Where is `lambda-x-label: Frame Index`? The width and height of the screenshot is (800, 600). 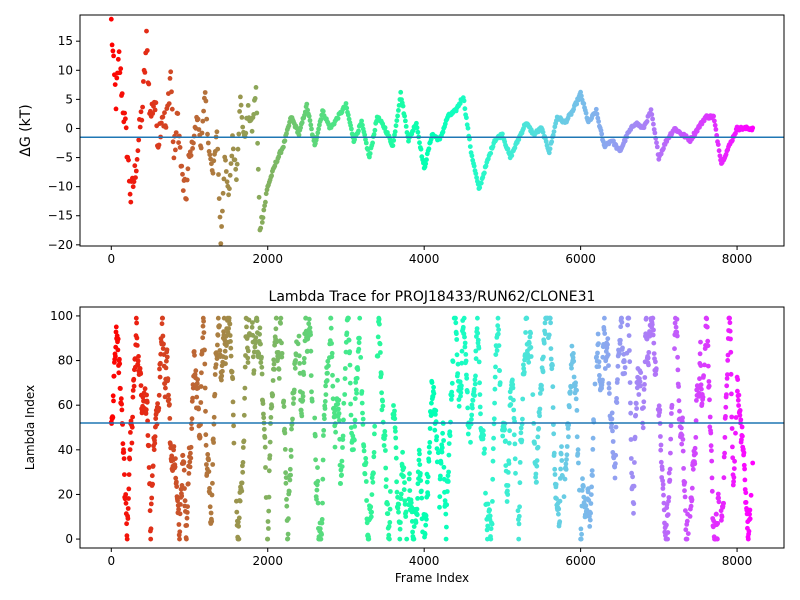
lambda-x-label: Frame Index is located at coordinates (432, 578).